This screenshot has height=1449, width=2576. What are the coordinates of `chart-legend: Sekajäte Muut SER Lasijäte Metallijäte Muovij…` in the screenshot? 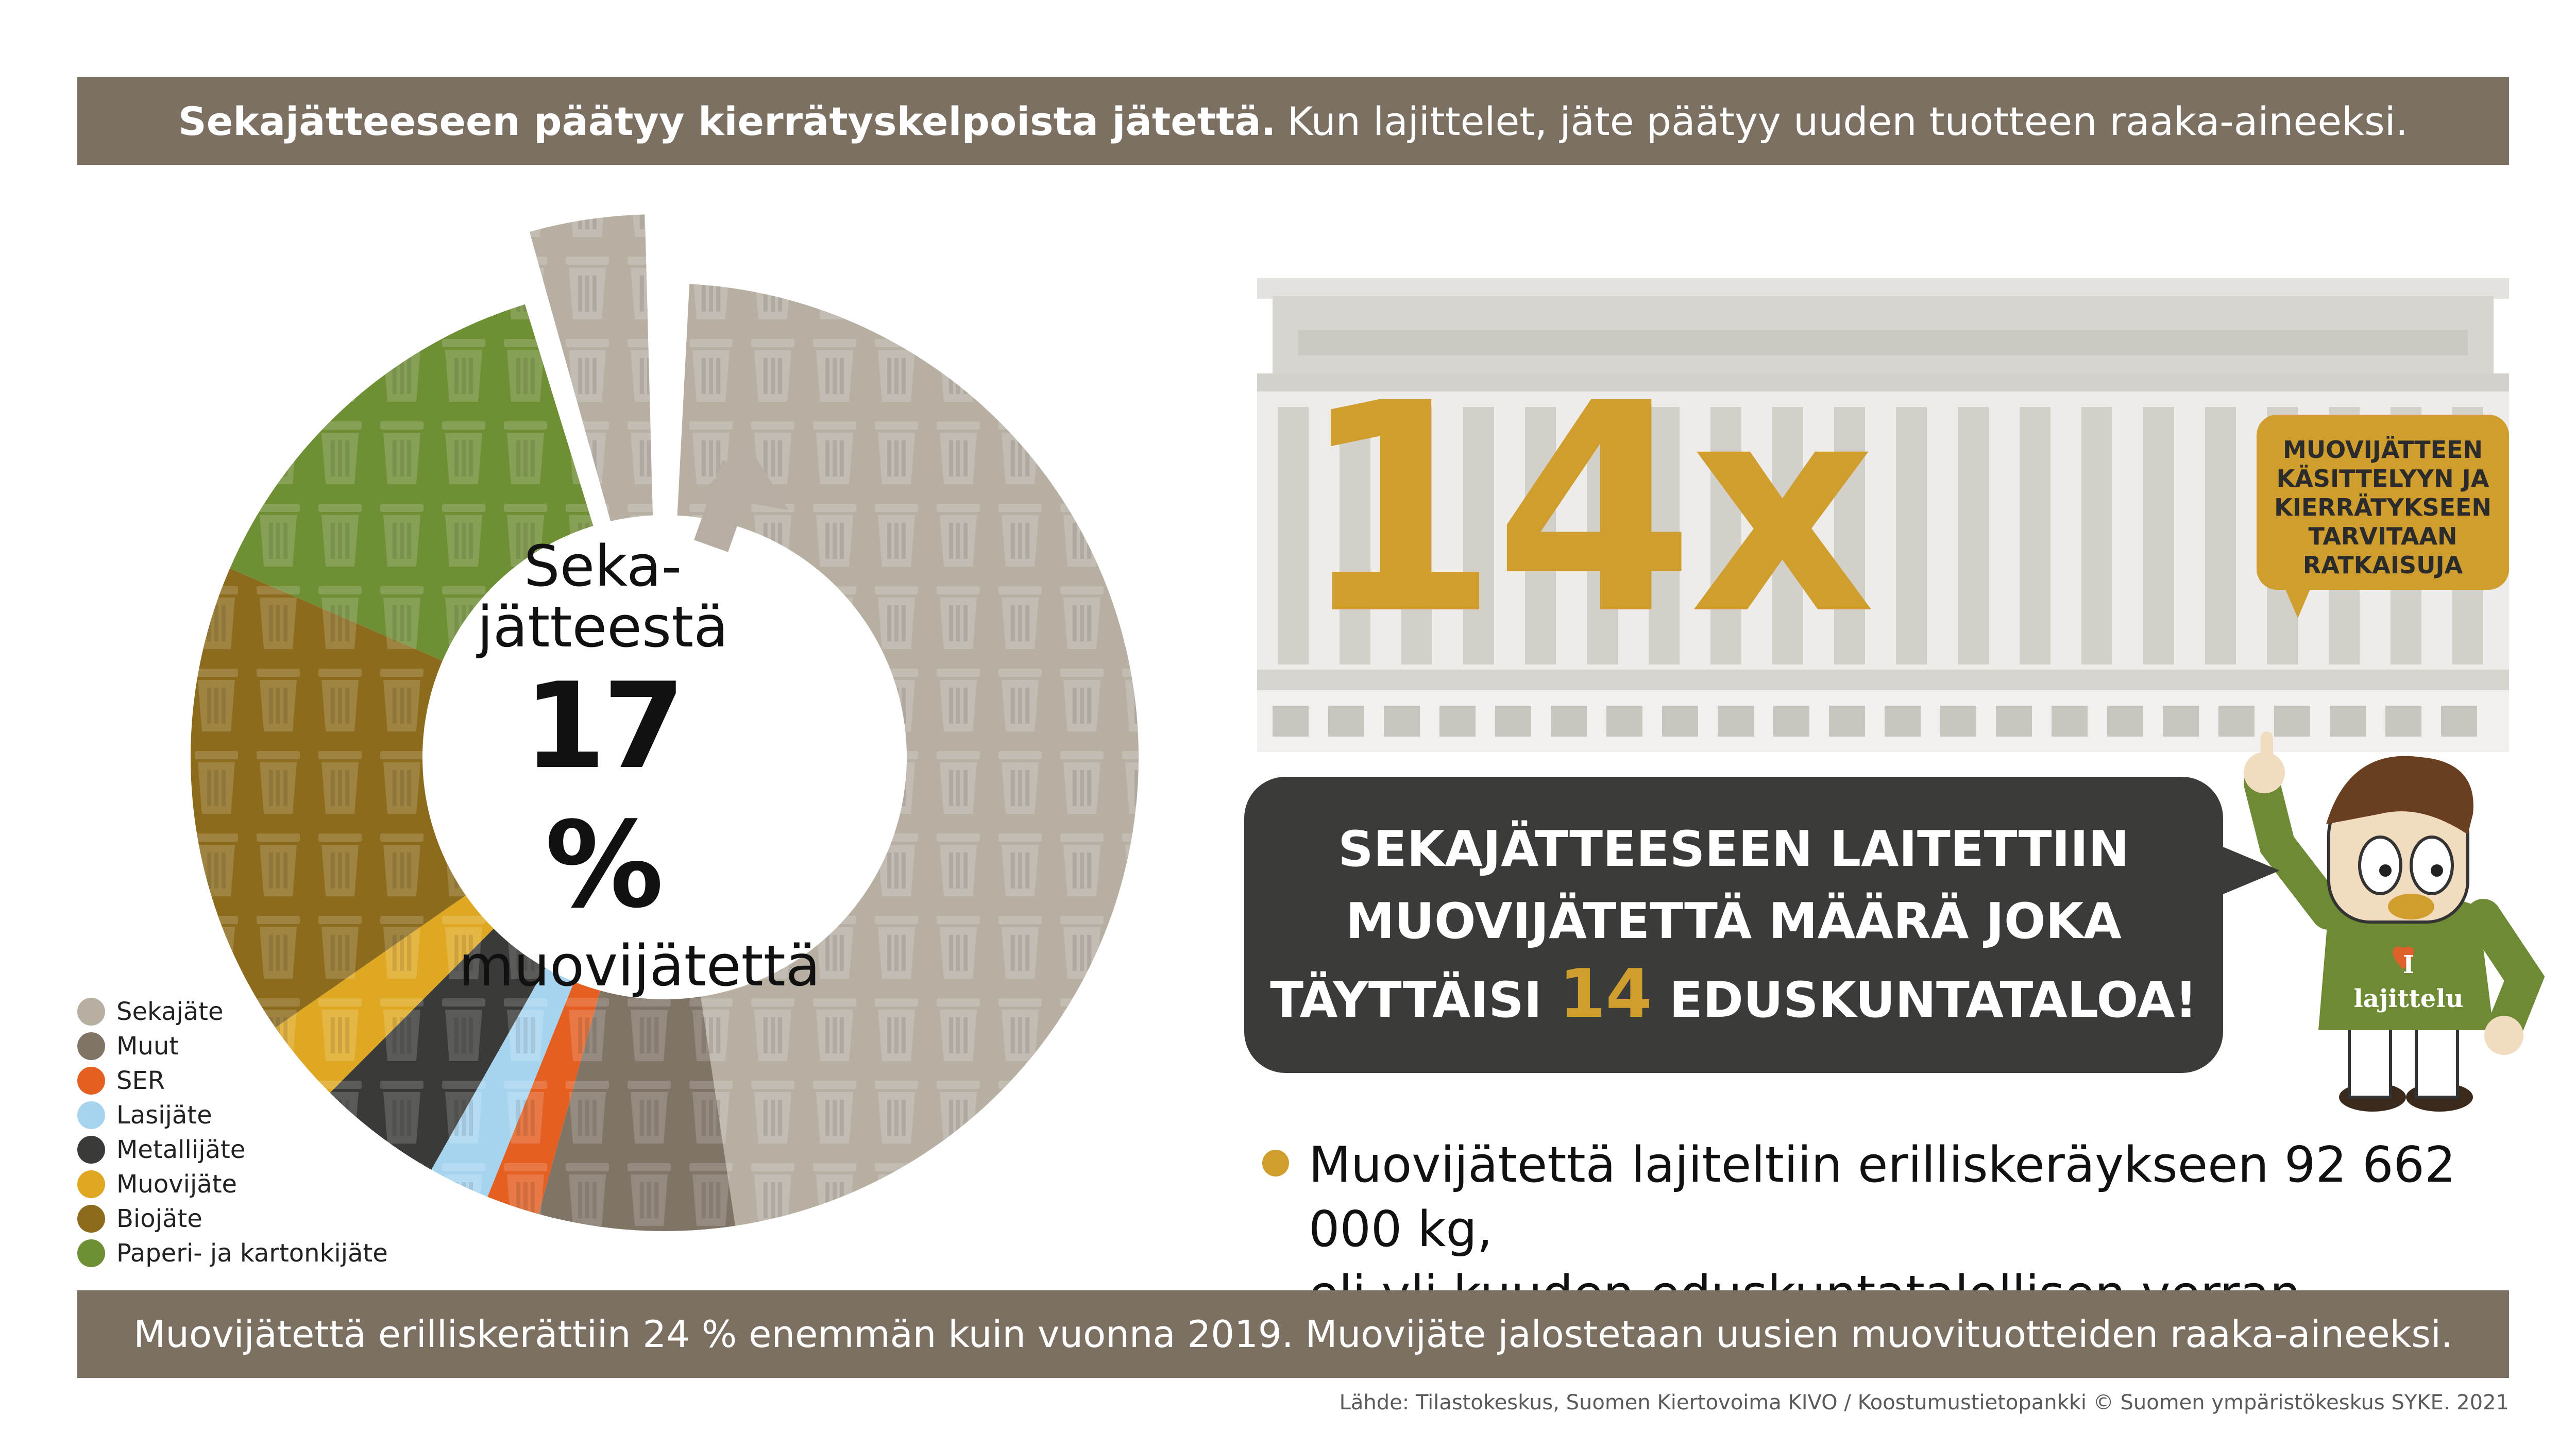 It's located at (232, 1132).